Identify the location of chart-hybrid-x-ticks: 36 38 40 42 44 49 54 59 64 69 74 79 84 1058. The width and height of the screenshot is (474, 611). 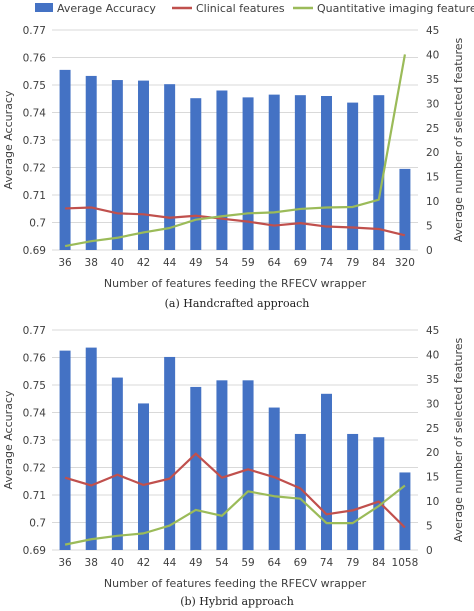
(238, 563).